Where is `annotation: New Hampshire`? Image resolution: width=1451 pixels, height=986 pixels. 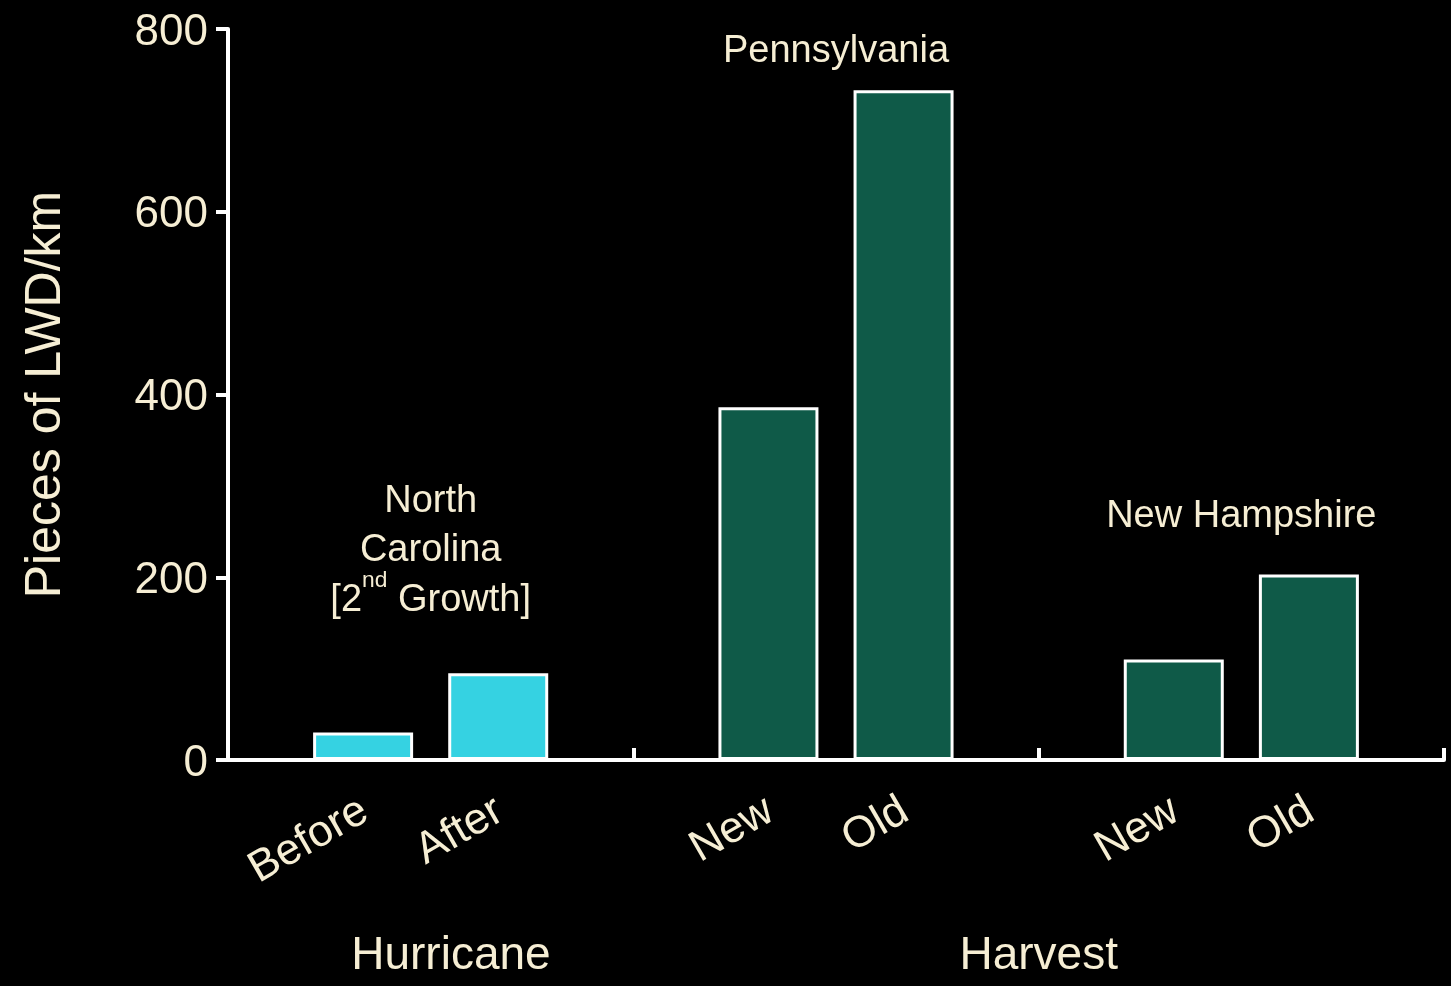 annotation: New Hampshire is located at coordinates (1241, 514).